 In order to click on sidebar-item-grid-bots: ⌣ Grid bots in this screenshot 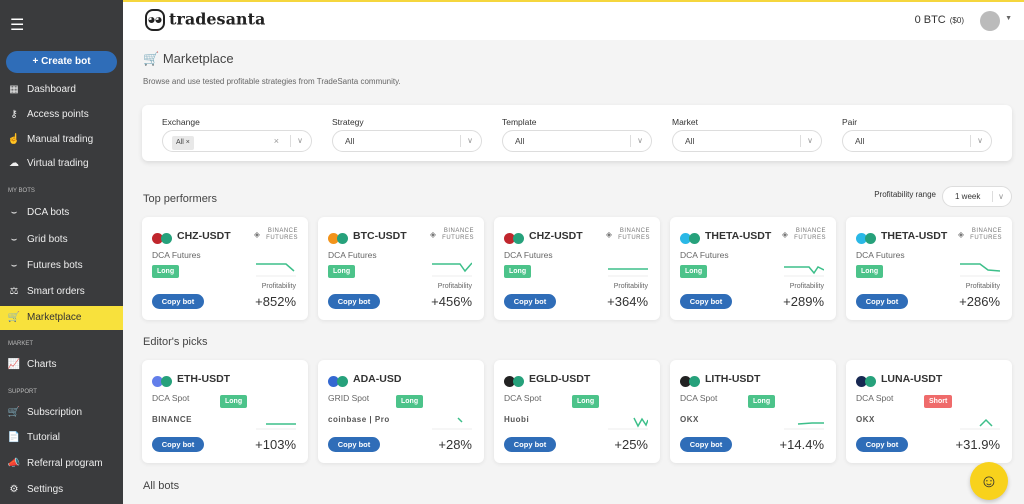, I will do `click(61, 240)`.